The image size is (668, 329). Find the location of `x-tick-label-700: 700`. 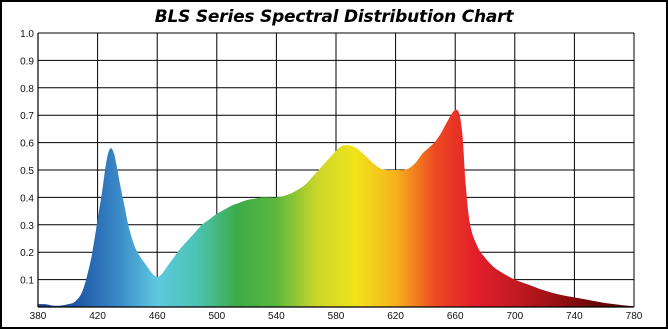

x-tick-label-700: 700 is located at coordinates (514, 316).